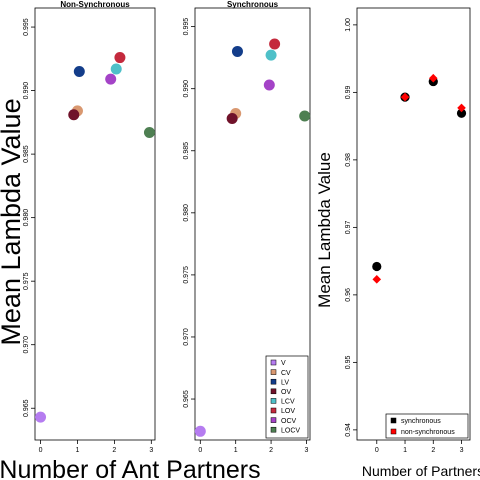  What do you see at coordinates (286, 373) in the screenshot?
I see `legend-label: CV` at bounding box center [286, 373].